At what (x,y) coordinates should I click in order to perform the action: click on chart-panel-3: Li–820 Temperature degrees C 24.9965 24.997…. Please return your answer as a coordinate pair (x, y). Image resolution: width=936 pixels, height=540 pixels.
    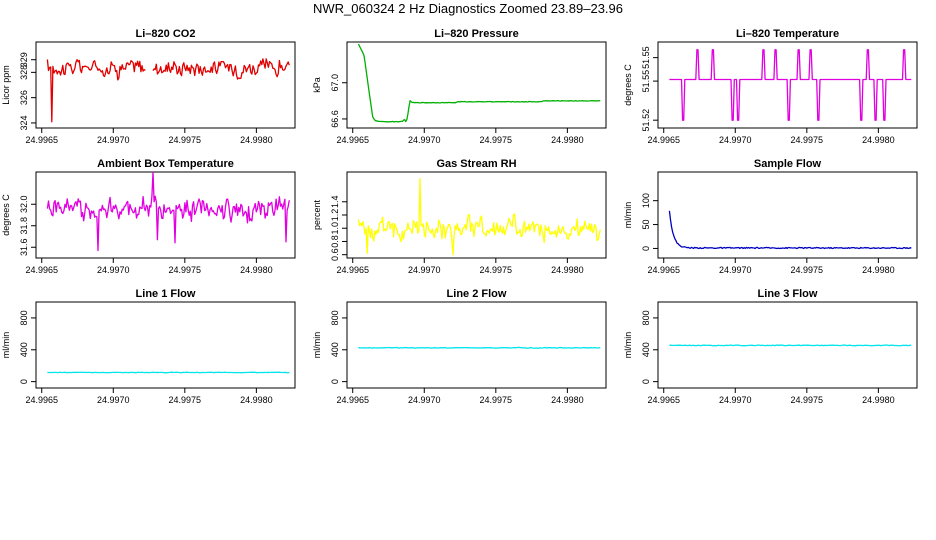
    Looking at the image, I should click on (770, 86).